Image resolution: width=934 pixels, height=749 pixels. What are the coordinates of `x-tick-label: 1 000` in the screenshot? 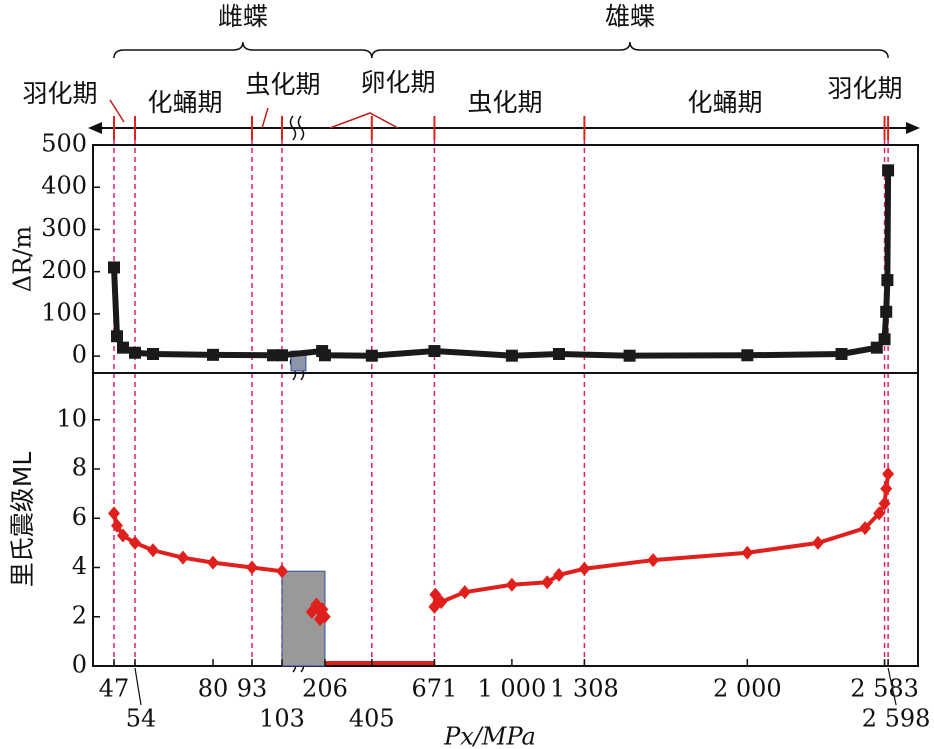 It's located at (512, 689).